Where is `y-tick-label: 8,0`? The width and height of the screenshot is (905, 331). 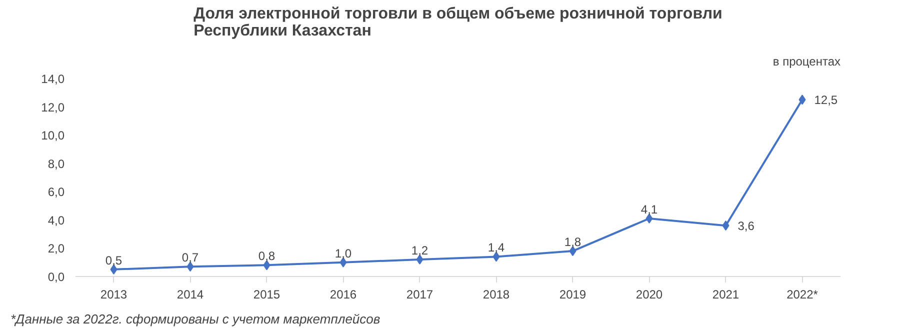
y-tick-label: 8,0 is located at coordinates (56, 163).